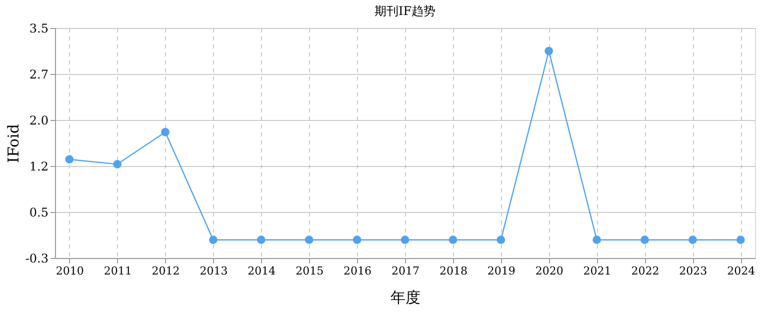  Describe the element at coordinates (13, 143) in the screenshot. I see `y-axis-title: IFoid` at that location.